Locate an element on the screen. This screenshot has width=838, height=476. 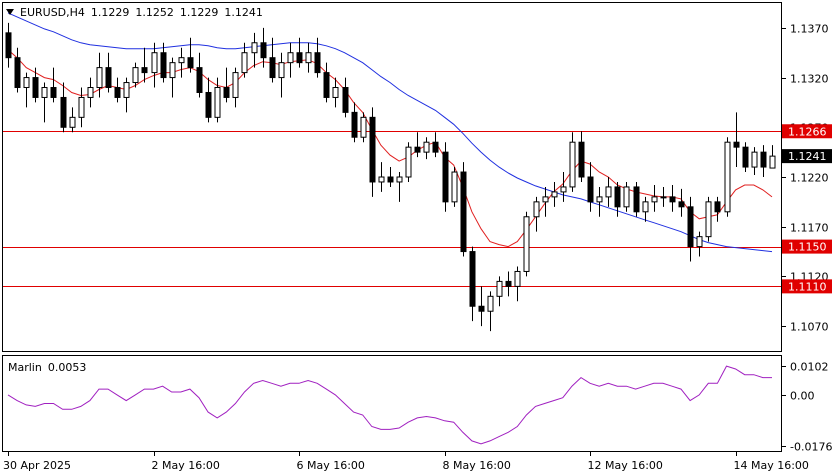
indicator-name: Marlin is located at coordinates (25, 367).